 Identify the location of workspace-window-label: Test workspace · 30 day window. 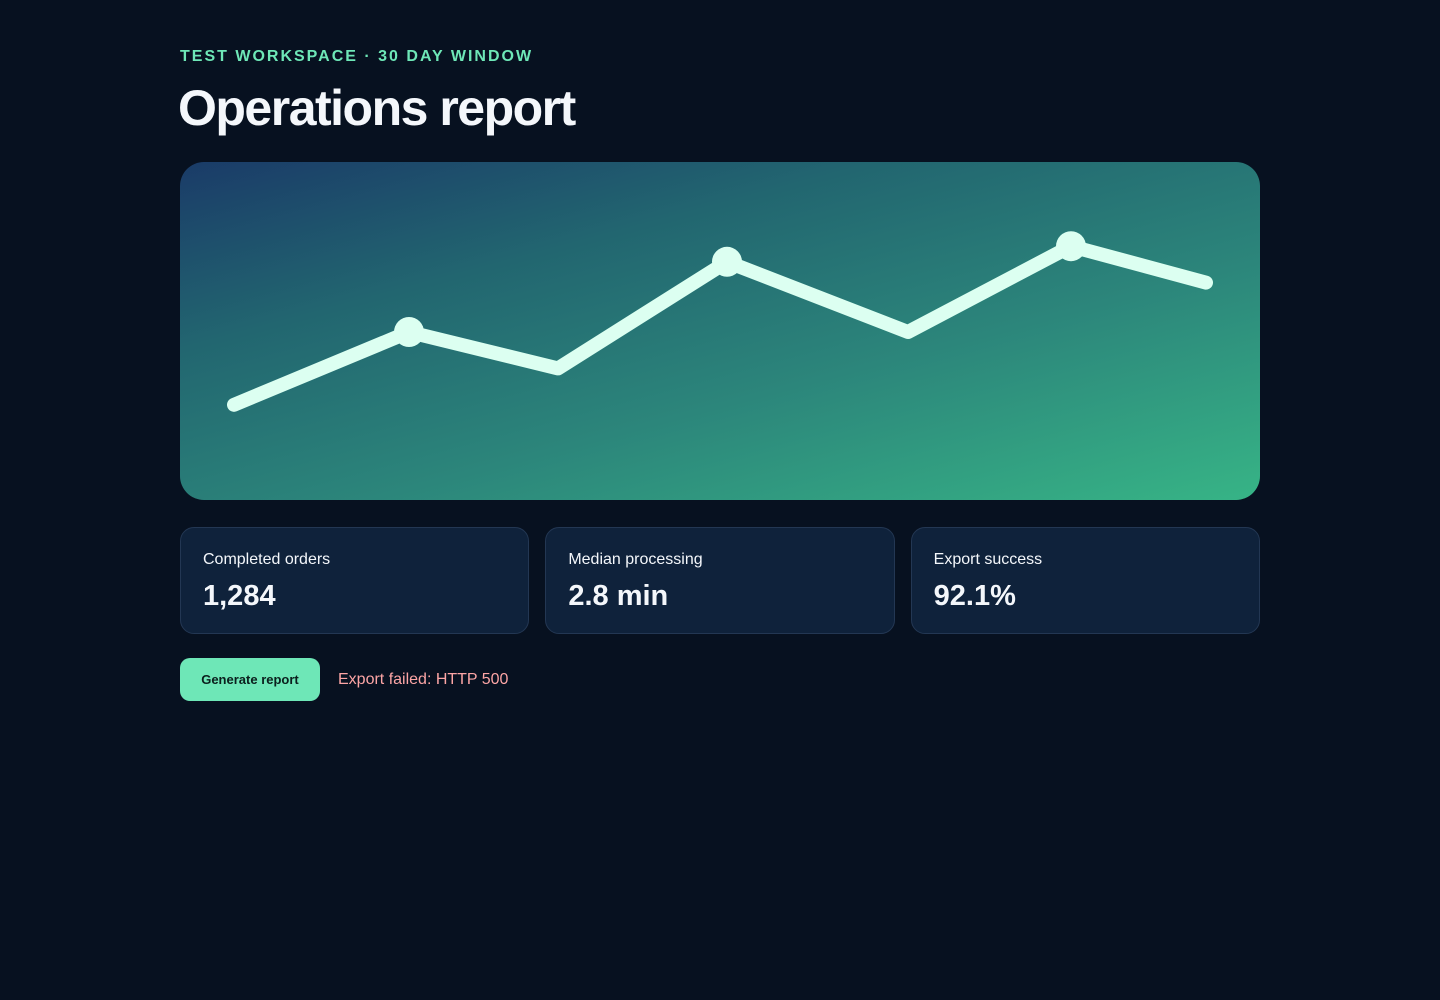
(357, 56).